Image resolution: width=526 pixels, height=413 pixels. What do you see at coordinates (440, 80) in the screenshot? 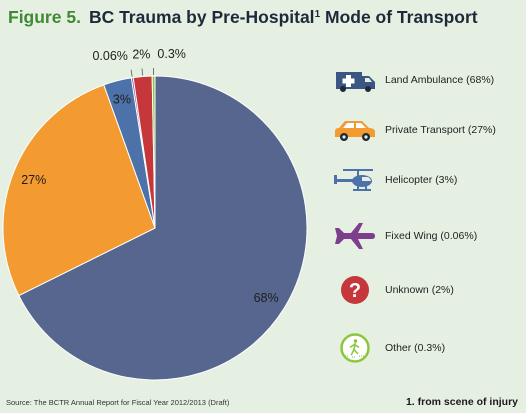
I see `legend-label: Land Ambulance (68%)` at bounding box center [440, 80].